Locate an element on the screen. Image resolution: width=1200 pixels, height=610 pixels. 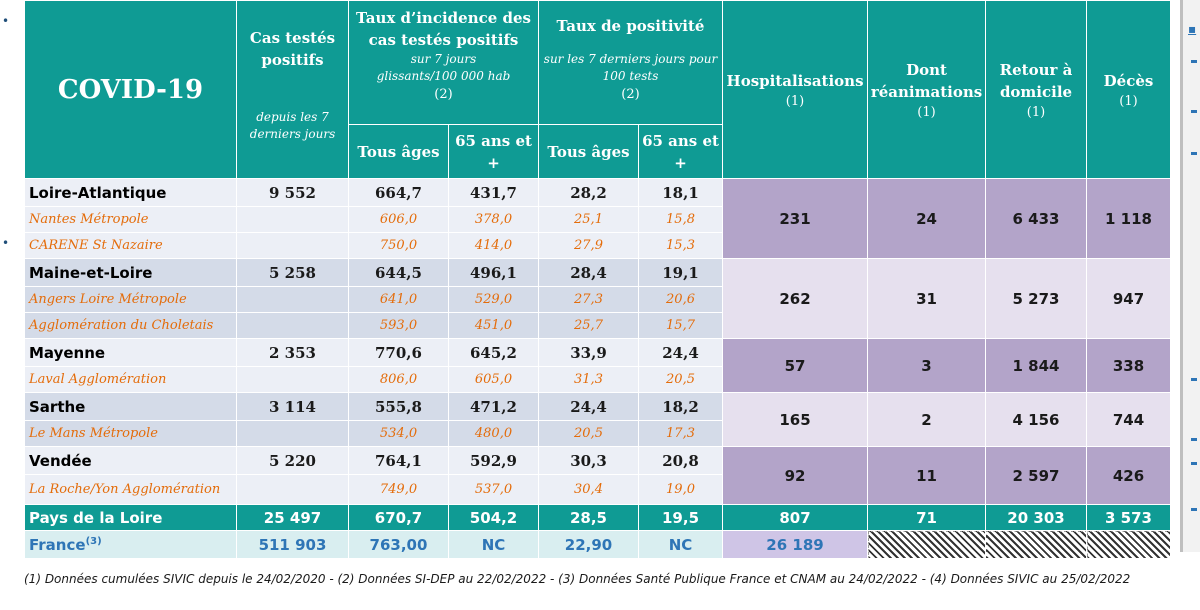
hosp-cell: 57 is located at coordinates (795, 365).